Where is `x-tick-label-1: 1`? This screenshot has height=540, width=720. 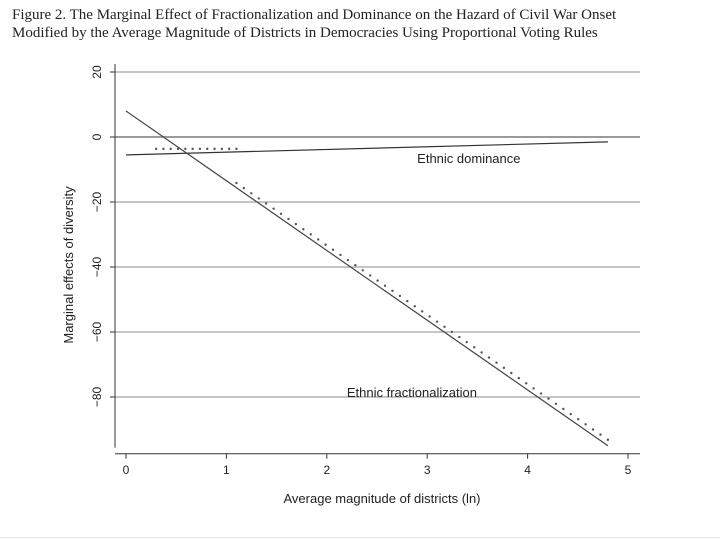
x-tick-label-1: 1 is located at coordinates (226, 470).